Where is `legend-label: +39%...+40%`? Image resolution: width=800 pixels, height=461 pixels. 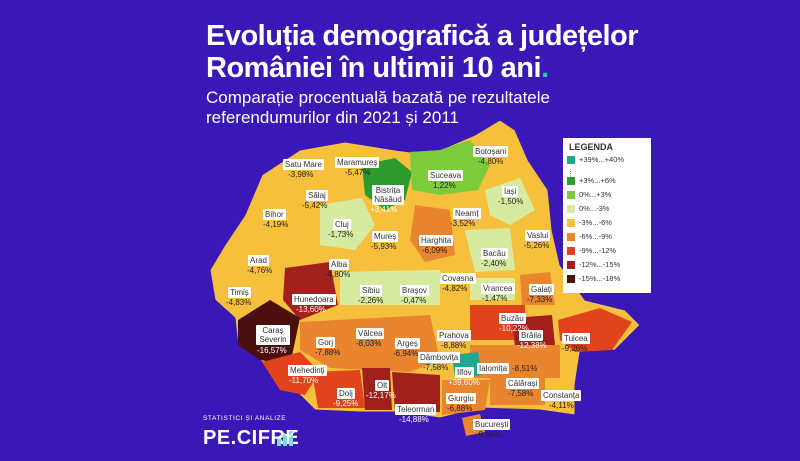
legend-label: +39%...+40% is located at coordinates (602, 159).